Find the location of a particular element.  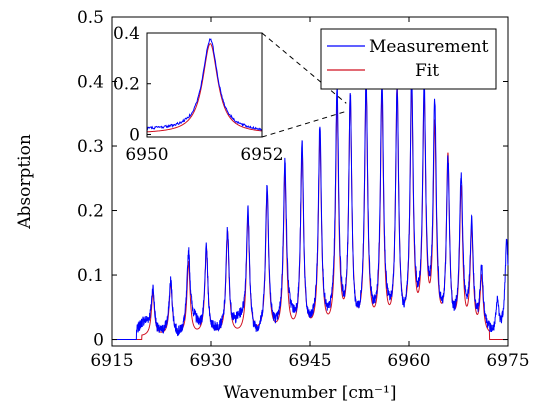

y-tick-label: 0 is located at coordinates (98, 341).